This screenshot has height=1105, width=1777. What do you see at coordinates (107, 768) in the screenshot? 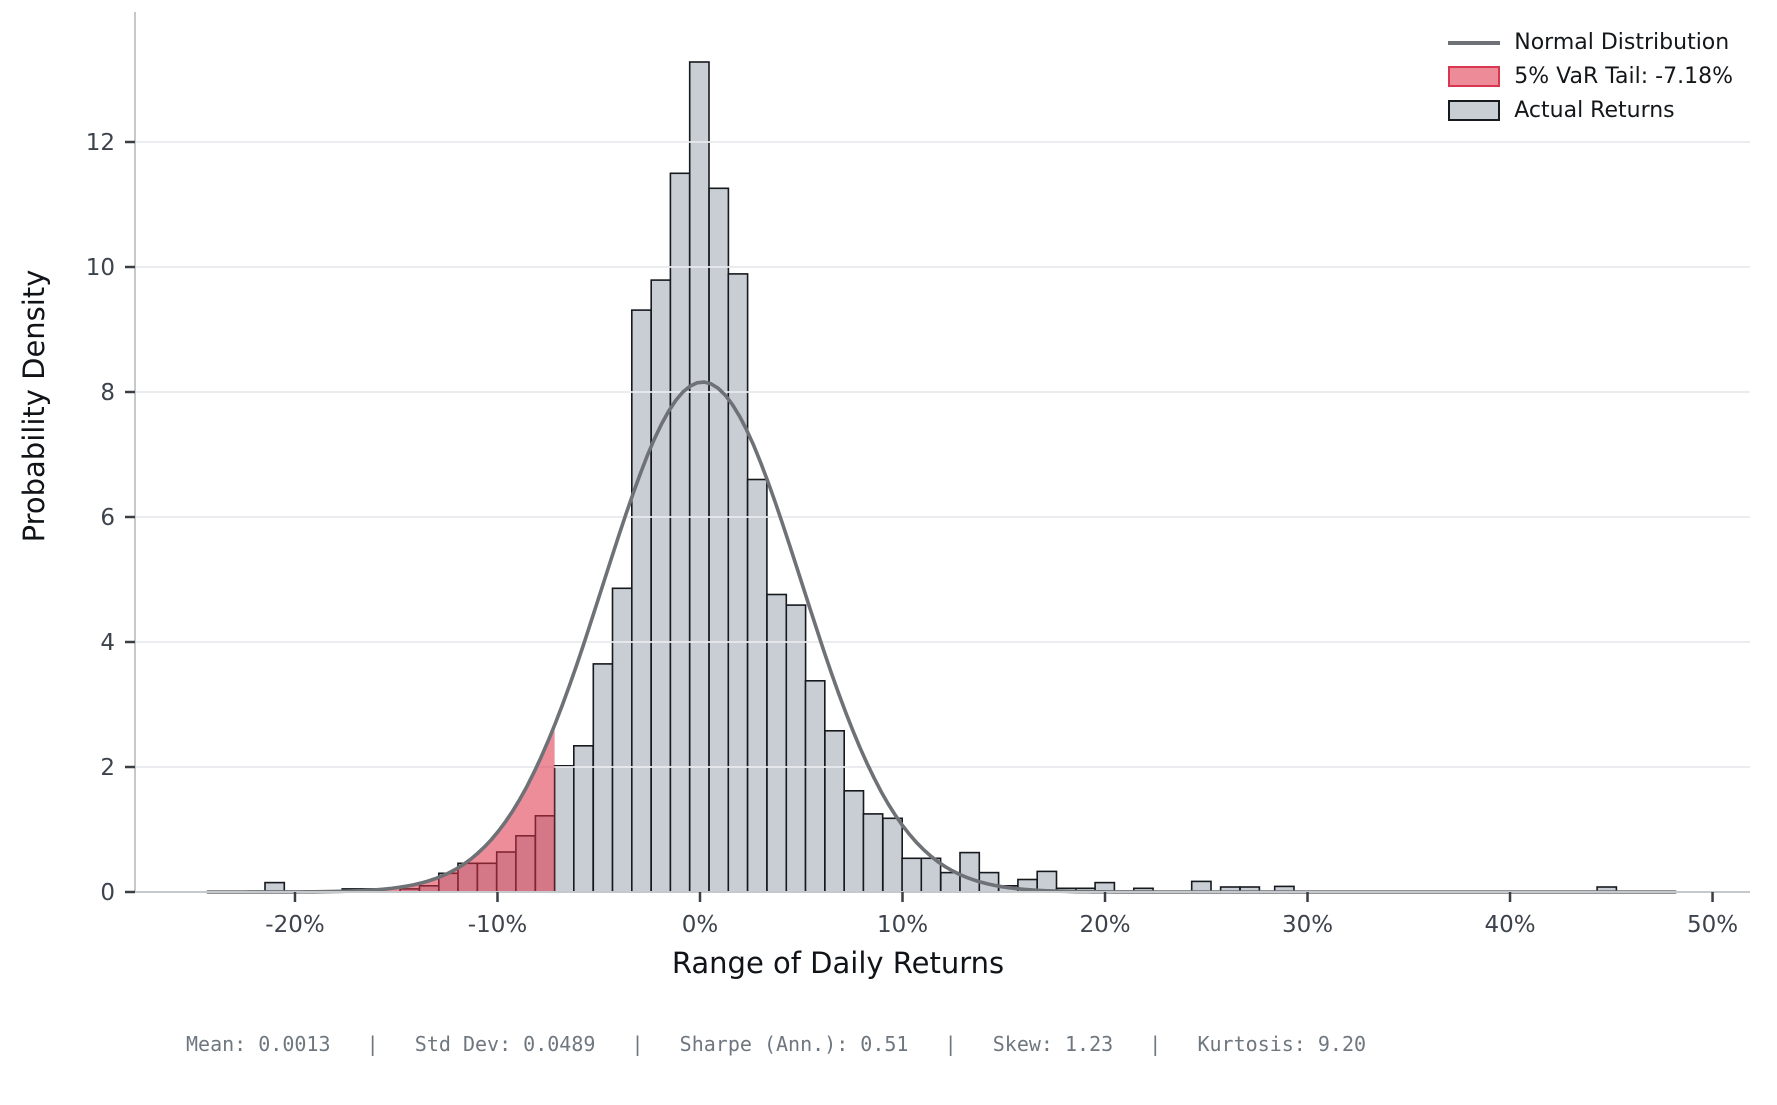
I see `y-tick-label: 2` at bounding box center [107, 768].